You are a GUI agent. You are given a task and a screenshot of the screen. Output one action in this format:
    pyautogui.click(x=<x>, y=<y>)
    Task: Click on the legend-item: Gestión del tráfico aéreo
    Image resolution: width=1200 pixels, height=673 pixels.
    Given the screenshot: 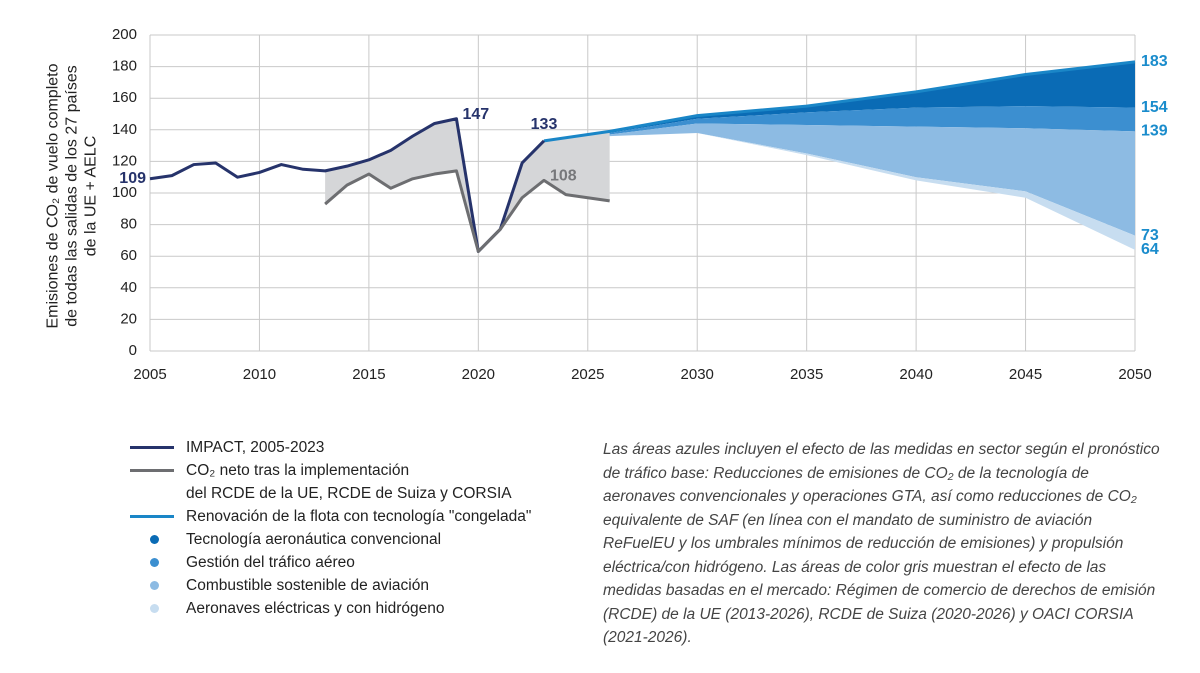 What is the action you would take?
    pyautogui.click(x=330, y=562)
    